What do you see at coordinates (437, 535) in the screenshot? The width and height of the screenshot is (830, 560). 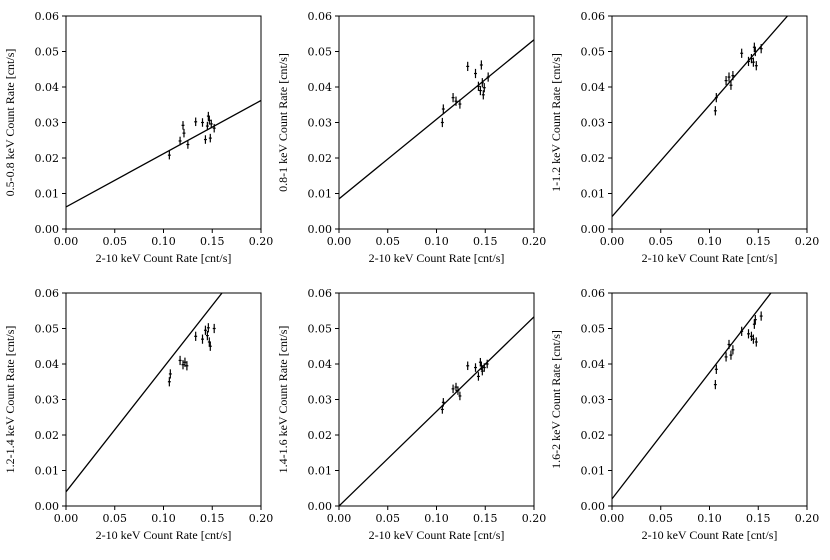 I see `x-axis-label: 2-10 keV Count Rate [cnt/s]` at bounding box center [437, 535].